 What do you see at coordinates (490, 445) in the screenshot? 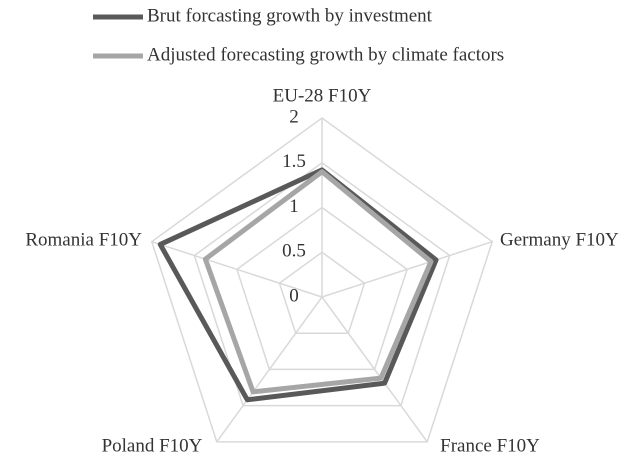
I see `category-label: France F10Y` at bounding box center [490, 445].